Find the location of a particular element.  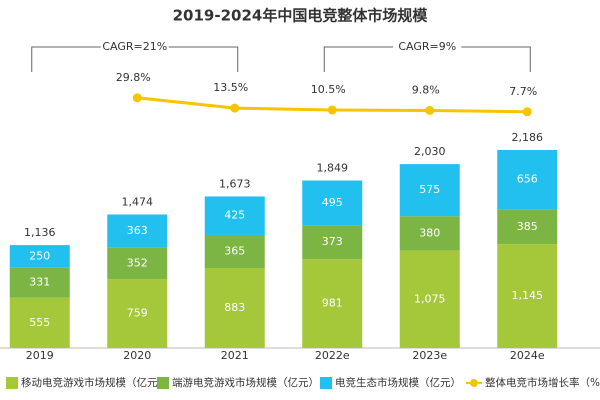

value-label: 385 is located at coordinates (527, 226).